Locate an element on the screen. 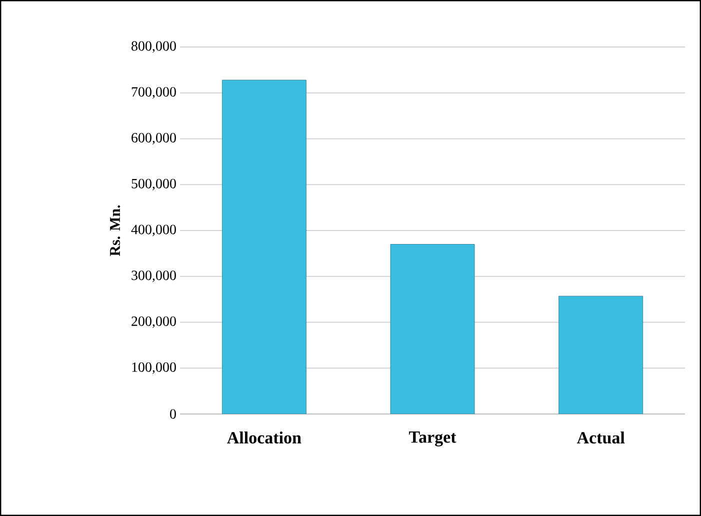  y-tick-label: 600,000 is located at coordinates (154, 138).